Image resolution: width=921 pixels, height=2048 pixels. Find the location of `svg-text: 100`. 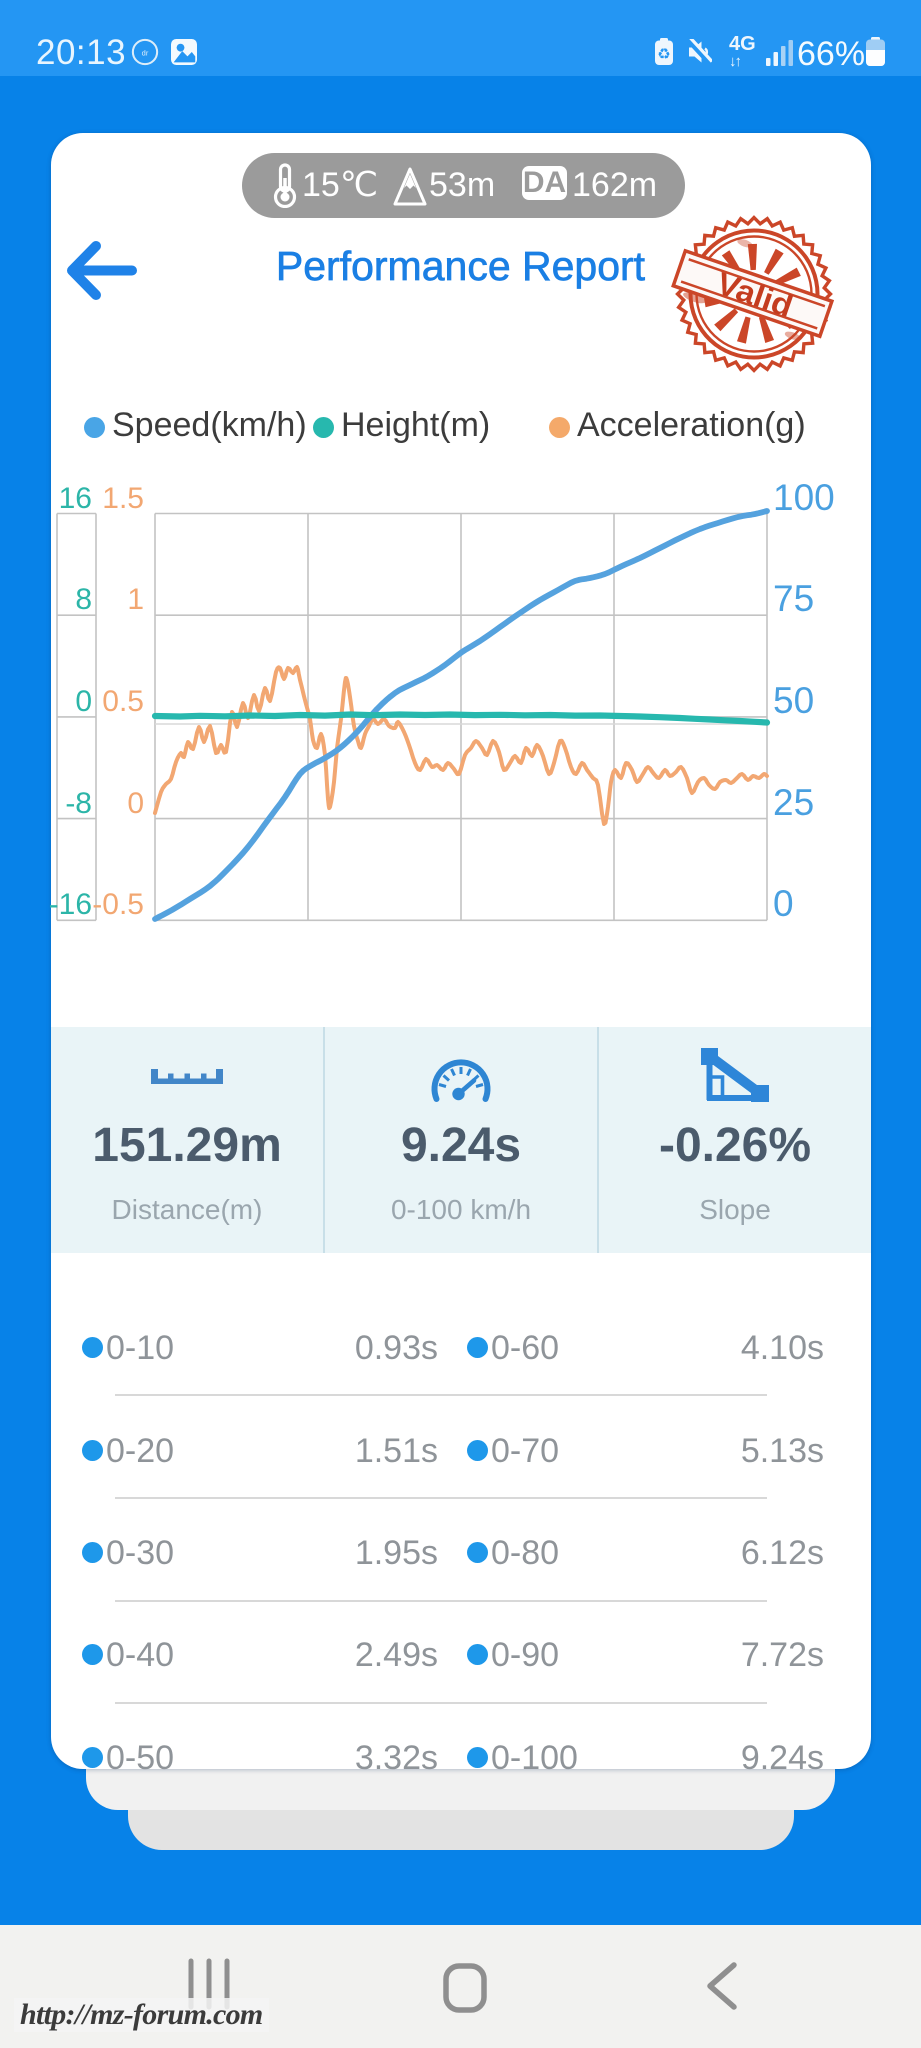

svg-text: 100 is located at coordinates (804, 497).